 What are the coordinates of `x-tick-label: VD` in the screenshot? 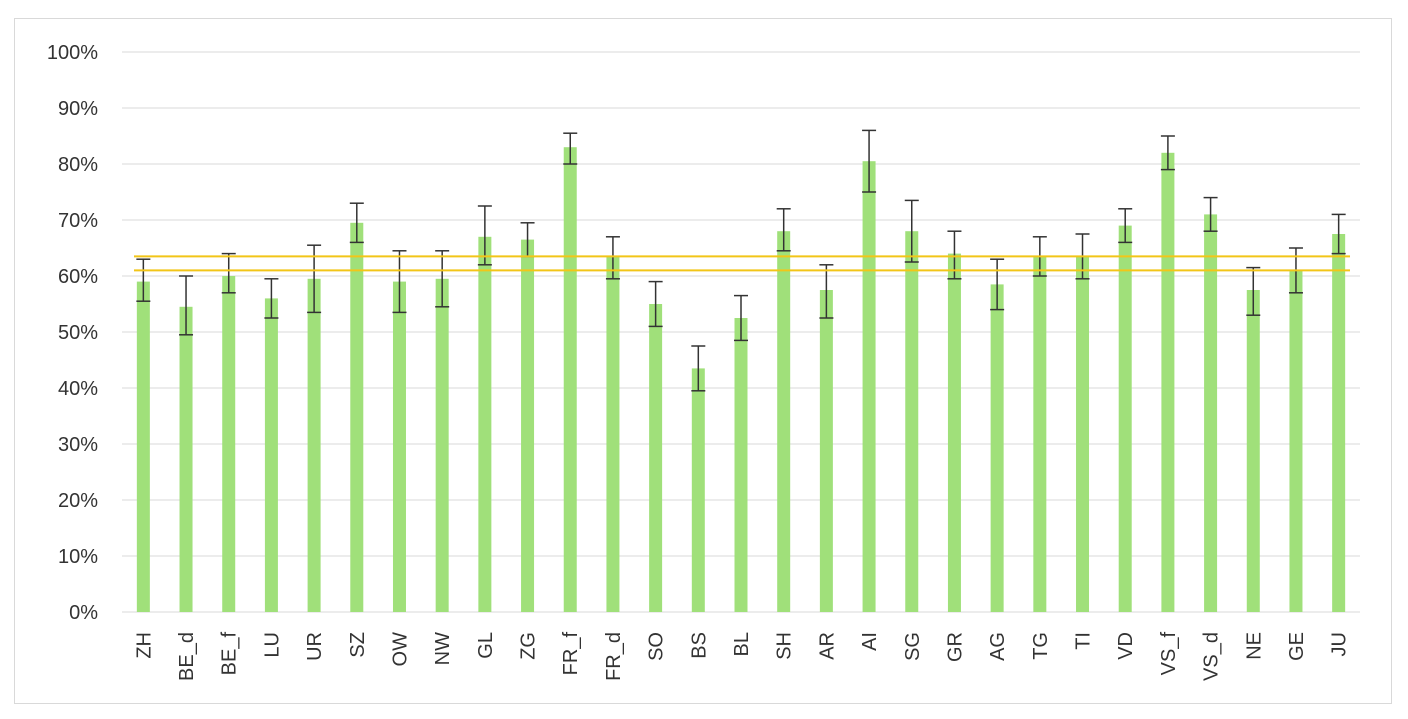 It's located at (1126, 646).